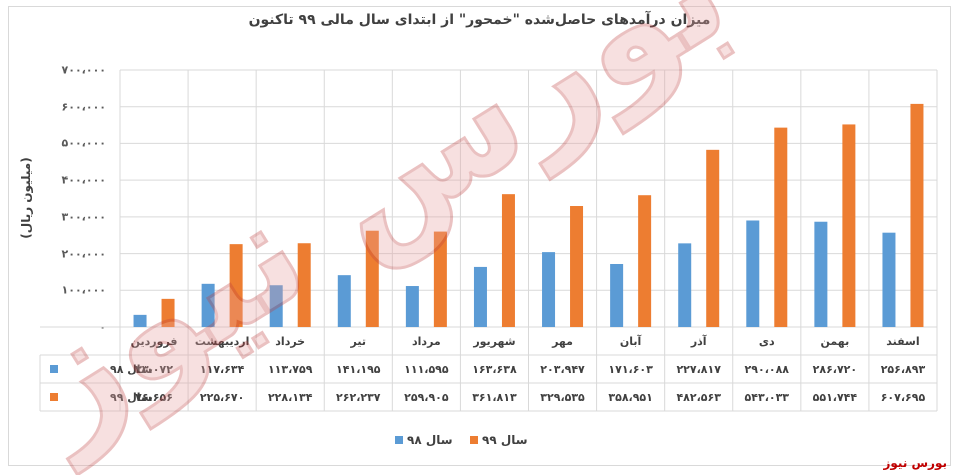 This screenshot has width=959, height=475. I want to click on data-value-label: ۲۲۵،۶۷۰, so click(222, 397).